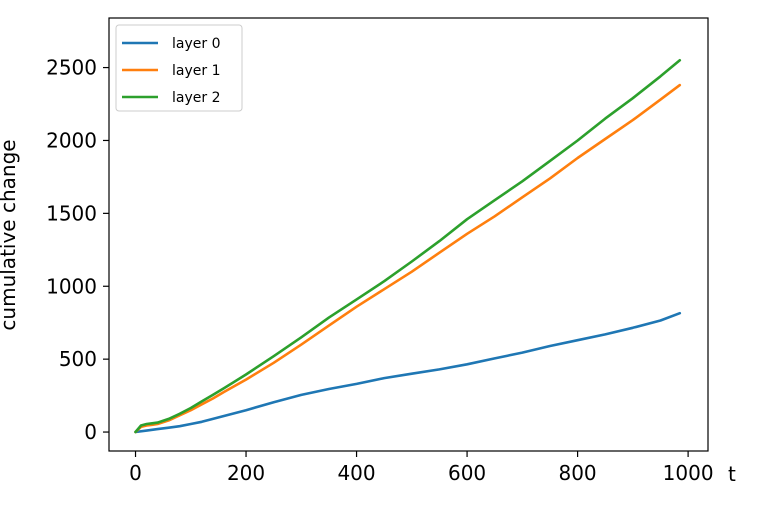 The image size is (761, 508). Describe the element at coordinates (78, 359) in the screenshot. I see `y-tick-label: 500` at that location.